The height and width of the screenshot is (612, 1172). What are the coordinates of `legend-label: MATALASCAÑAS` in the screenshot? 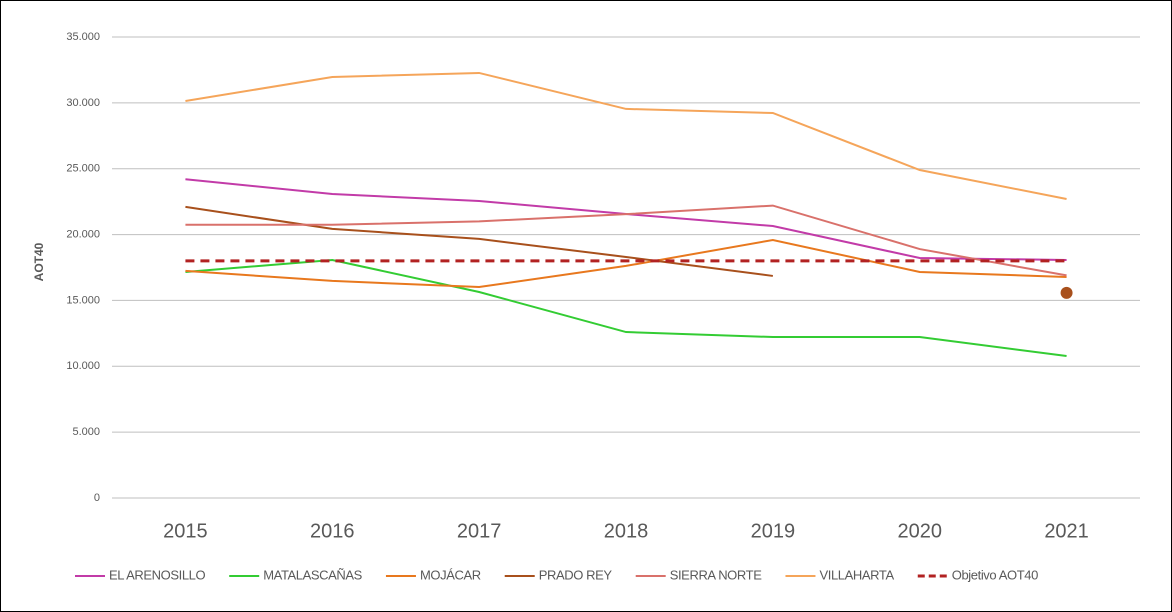 It's located at (312, 574).